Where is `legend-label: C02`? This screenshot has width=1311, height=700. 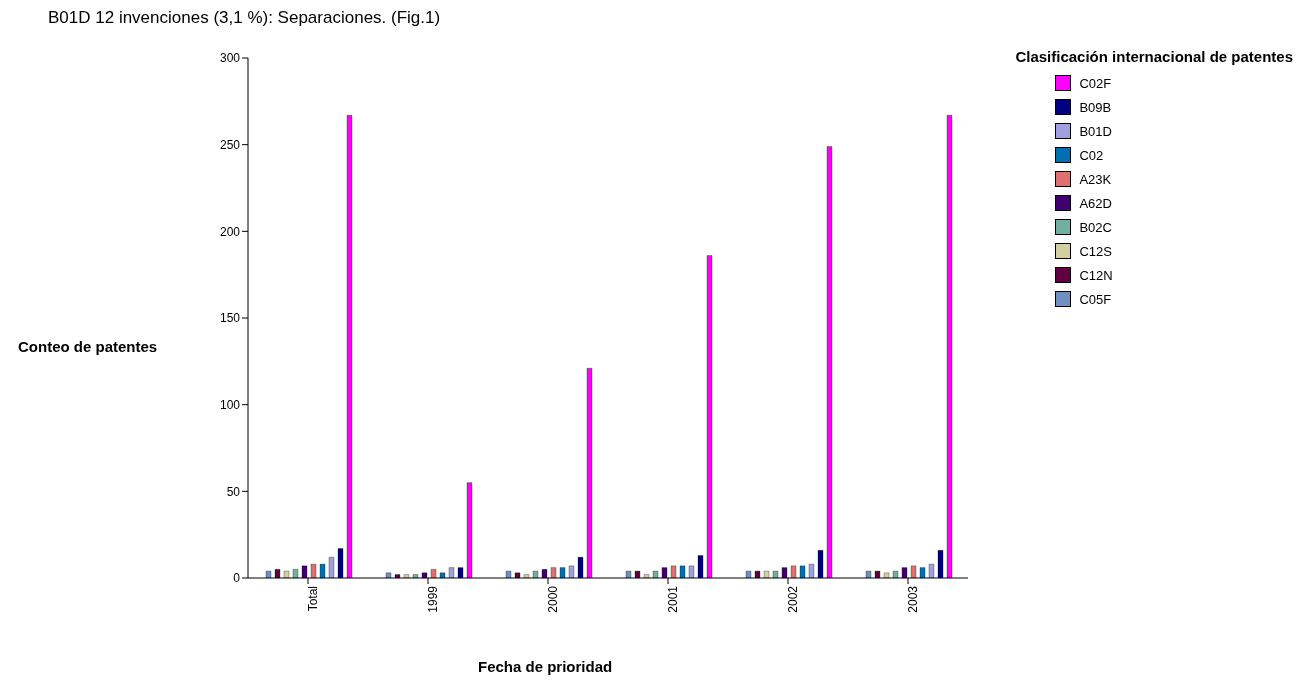
legend-label: C02 is located at coordinates (1091, 155).